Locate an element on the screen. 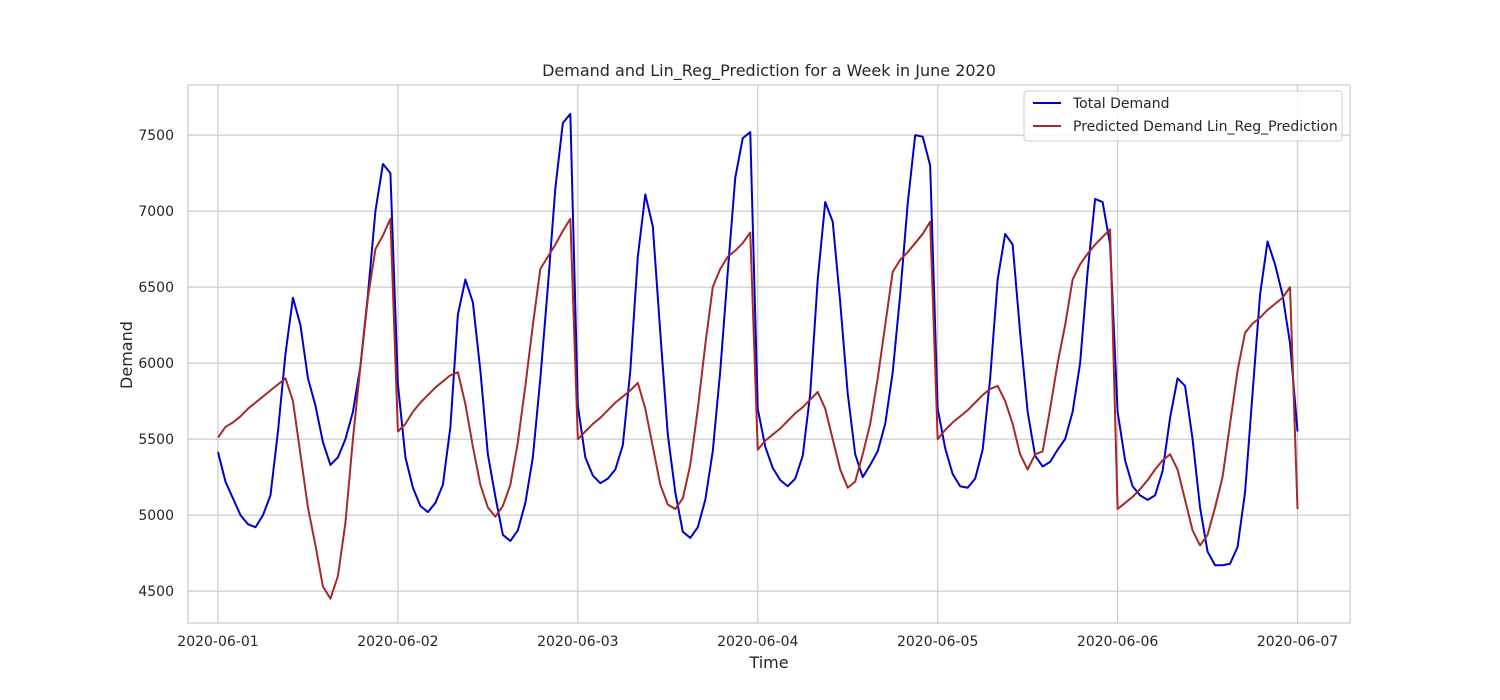 This screenshot has width=1500, height=700. y-tick-label: 4500 is located at coordinates (156, 592).